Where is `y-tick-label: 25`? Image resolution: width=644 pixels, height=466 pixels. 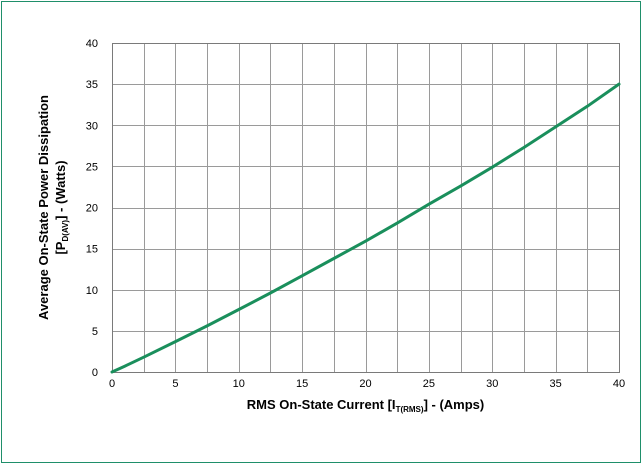
y-tick-label: 25 is located at coordinates (92, 167).